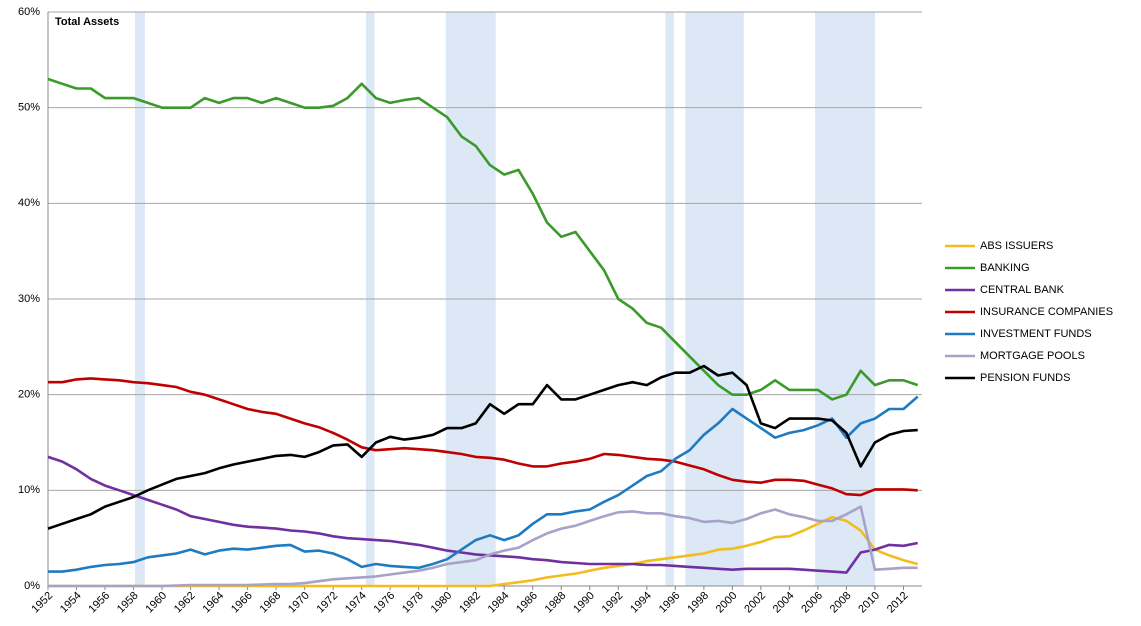  What do you see at coordinates (156, 603) in the screenshot?
I see `x-tick-label: 1960` at bounding box center [156, 603].